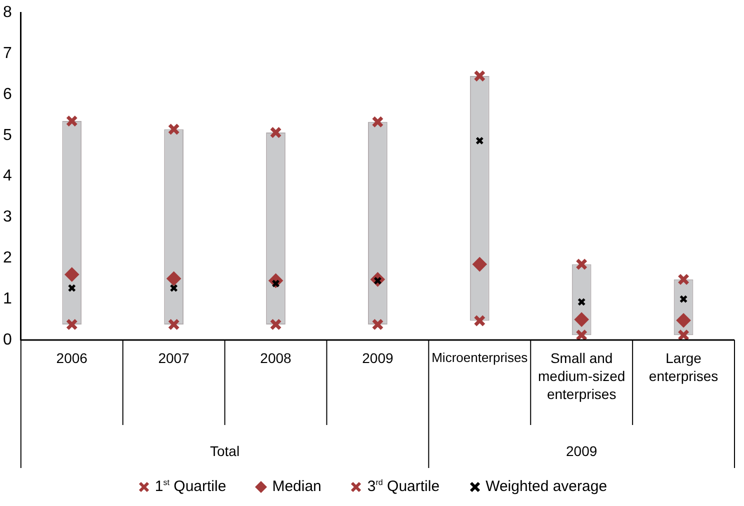  What do you see at coordinates (7, 176) in the screenshot?
I see `y-tick-label: 4` at bounding box center [7, 176].